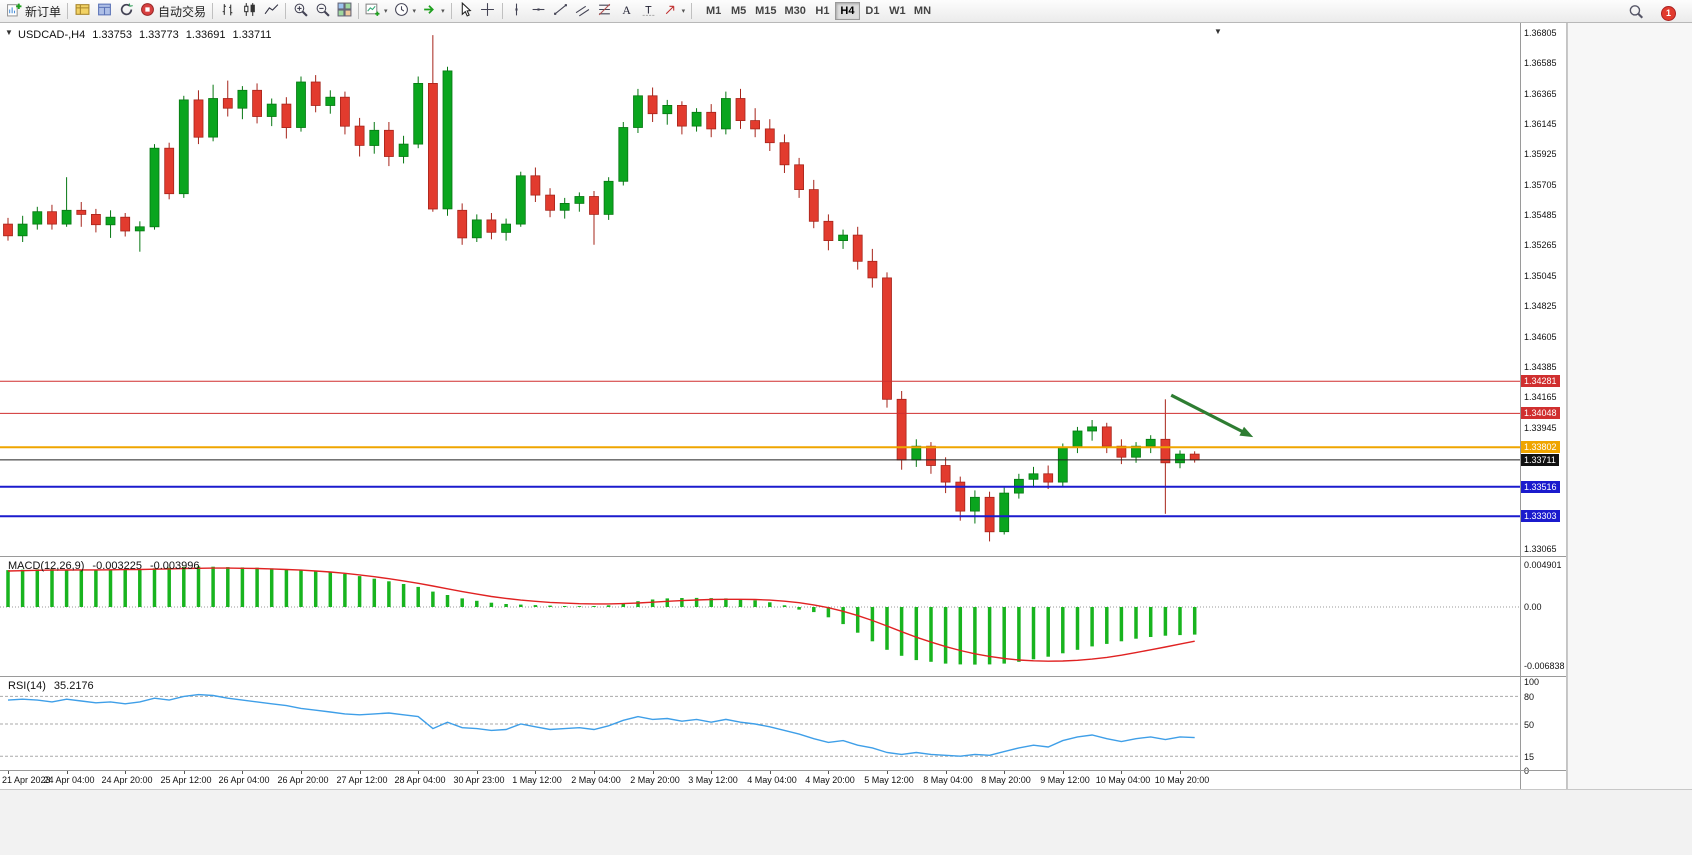 Image resolution: width=1692 pixels, height=855 pixels. What do you see at coordinates (227, 11) in the screenshot?
I see `bar-chart-mode-button` at bounding box center [227, 11].